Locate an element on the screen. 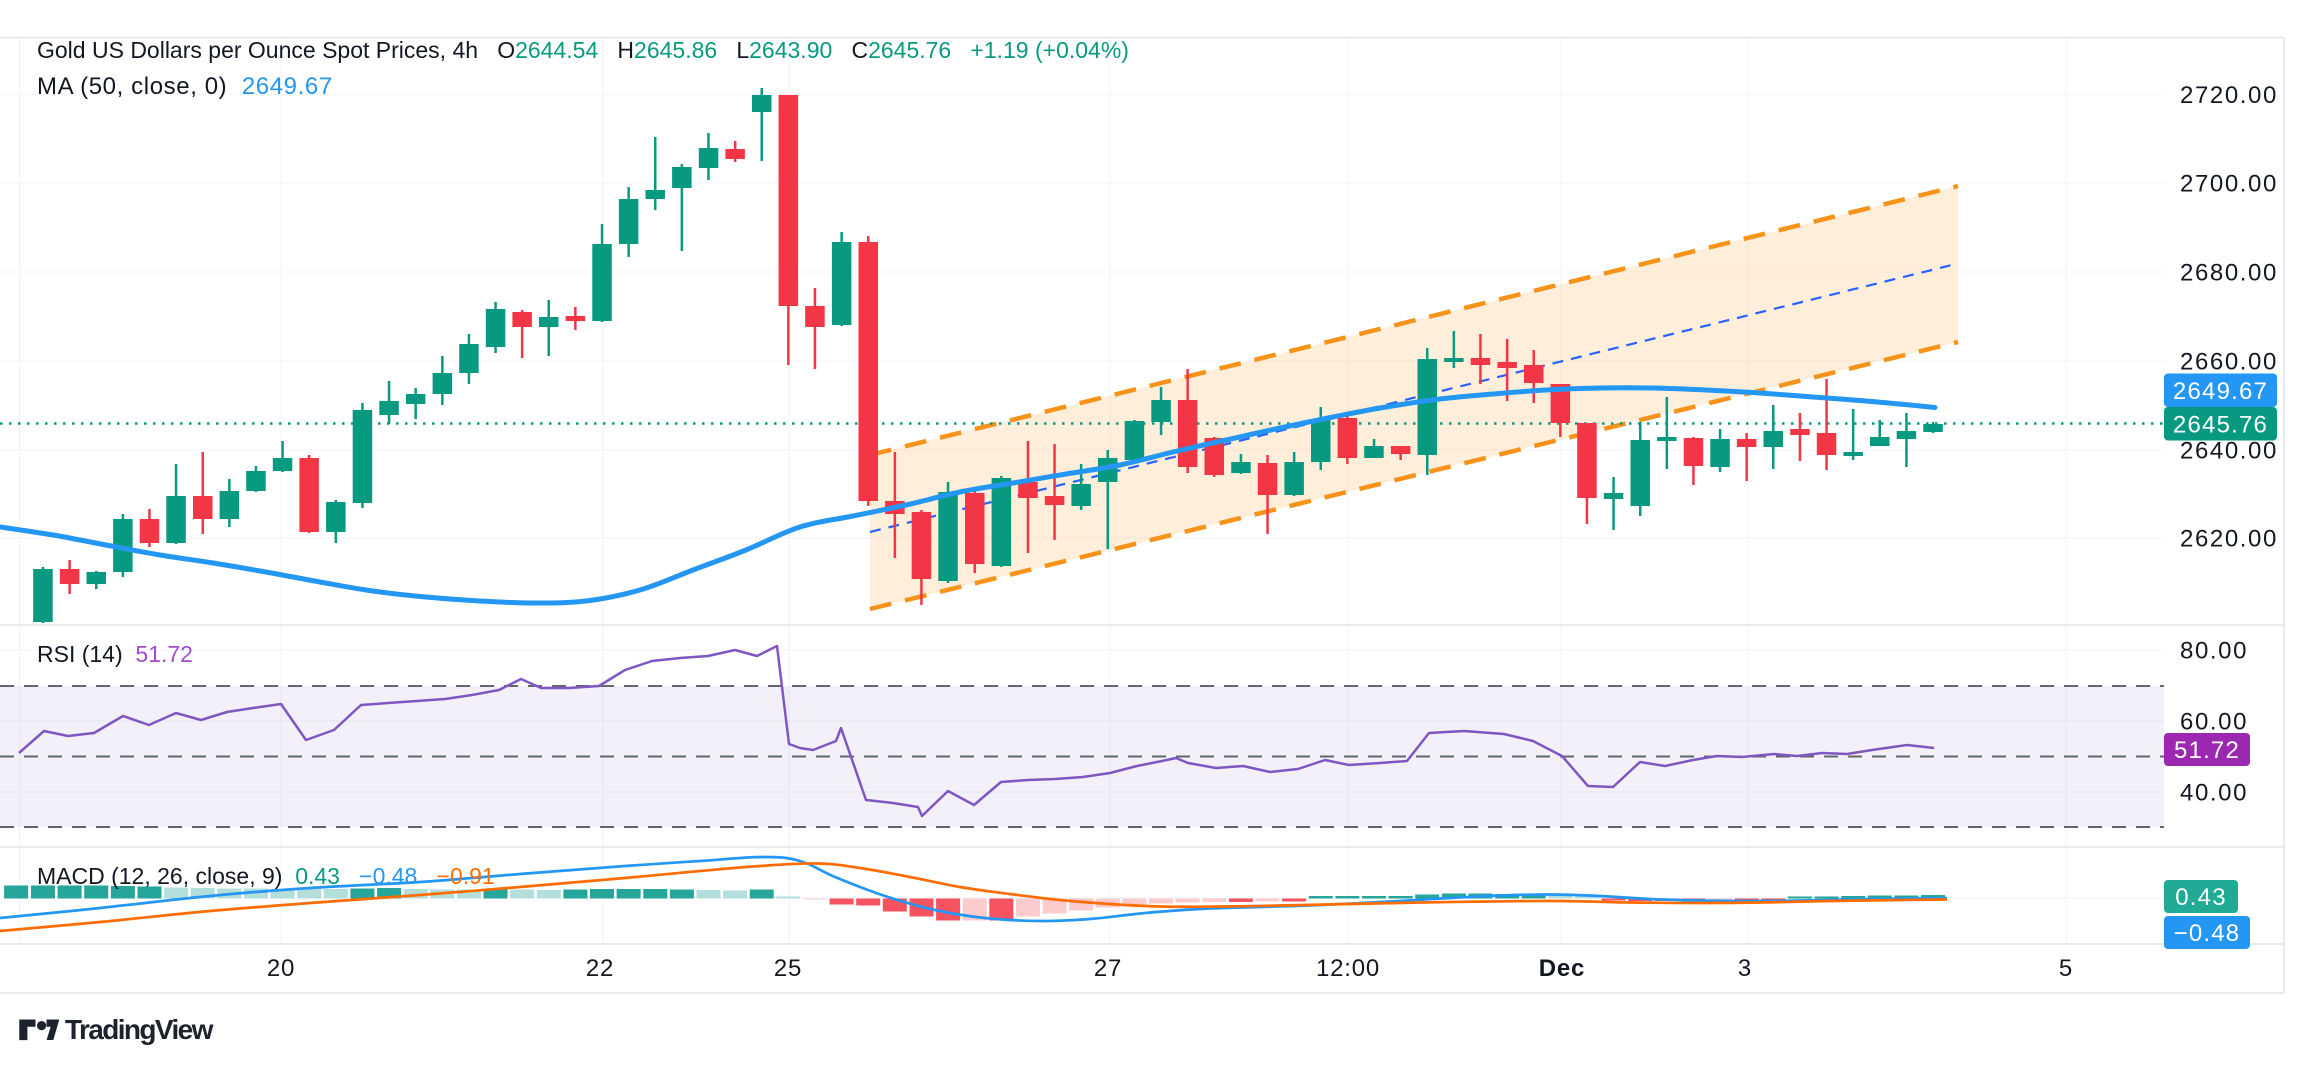  svg-text: 80.00 is located at coordinates (2214, 651).